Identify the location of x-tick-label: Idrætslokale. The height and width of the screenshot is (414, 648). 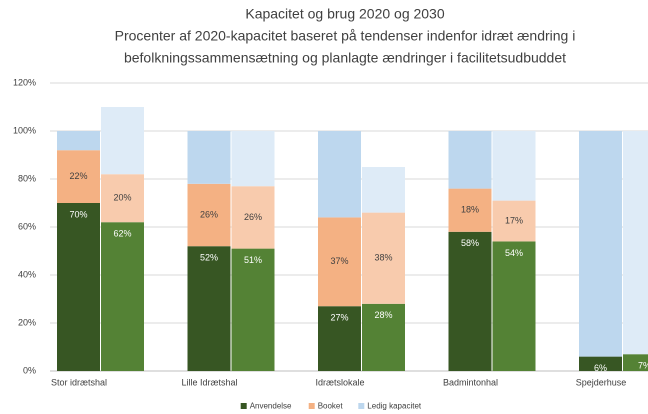
(339, 382).